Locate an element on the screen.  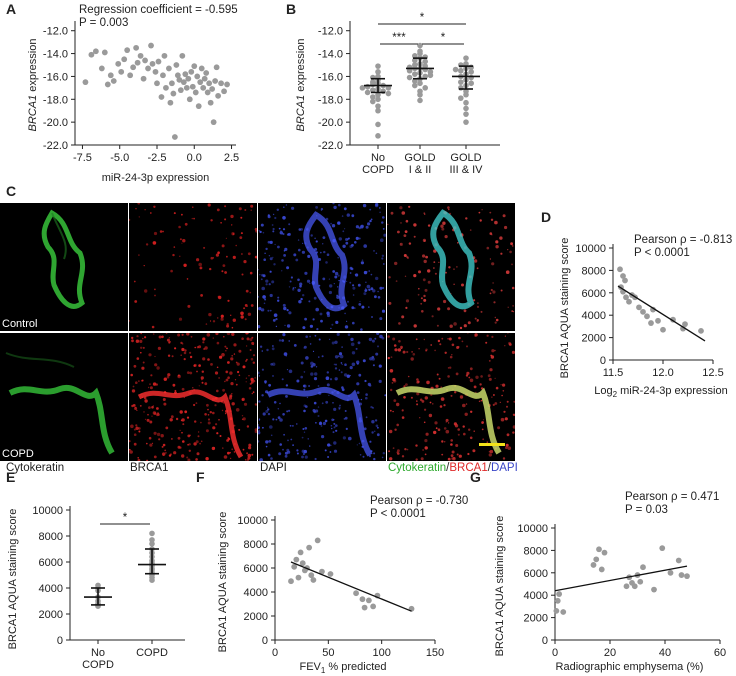
category-label-e: COPD is located at coordinates (98, 665).